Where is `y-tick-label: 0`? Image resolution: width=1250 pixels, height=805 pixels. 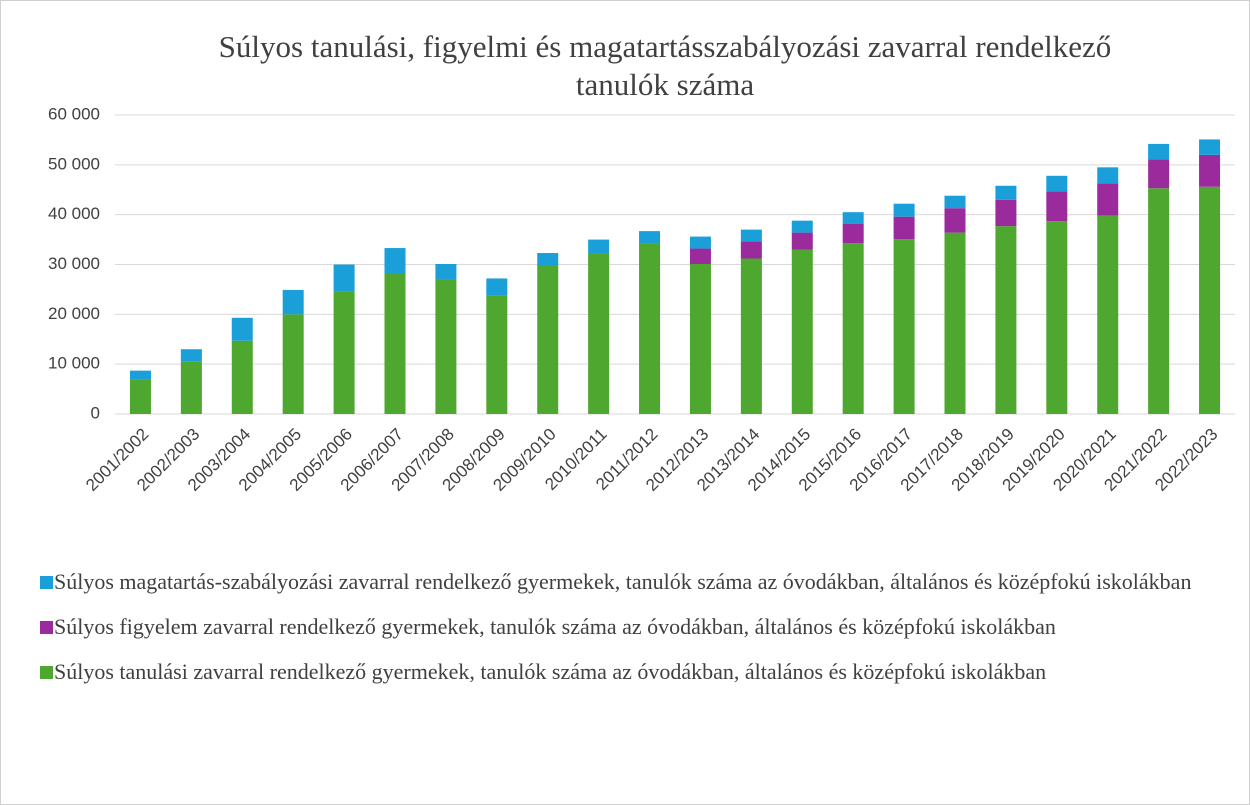
y-tick-label: 0 is located at coordinates (95, 412).